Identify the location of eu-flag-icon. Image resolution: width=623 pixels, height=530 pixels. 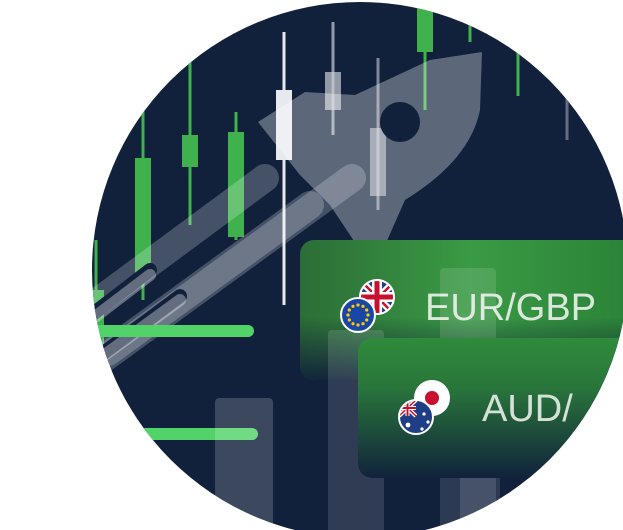
(358, 315).